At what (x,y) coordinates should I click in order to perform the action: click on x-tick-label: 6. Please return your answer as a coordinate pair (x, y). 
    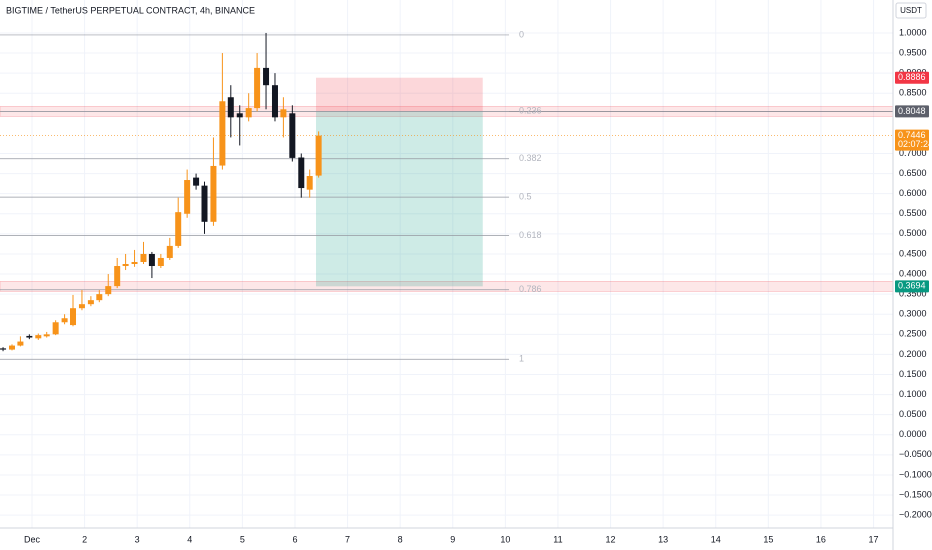
    Looking at the image, I should click on (294, 539).